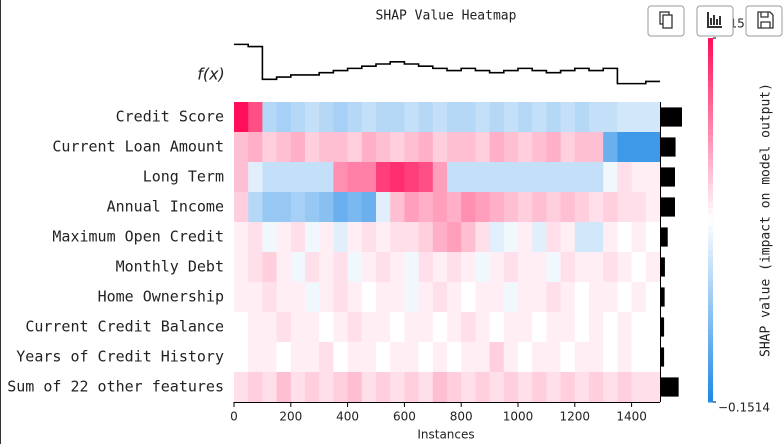 Image resolution: width=784 pixels, height=444 pixels. Describe the element at coordinates (124, 327) in the screenshot. I see `feature-label: Current Credit Balance` at that location.